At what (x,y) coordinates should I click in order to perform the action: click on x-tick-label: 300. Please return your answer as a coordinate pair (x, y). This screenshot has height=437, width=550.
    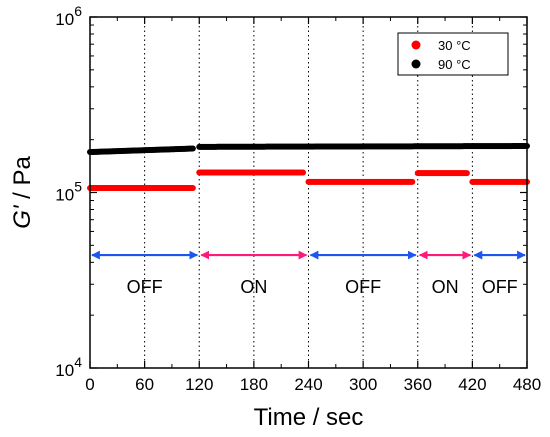
    Looking at the image, I should click on (363, 384).